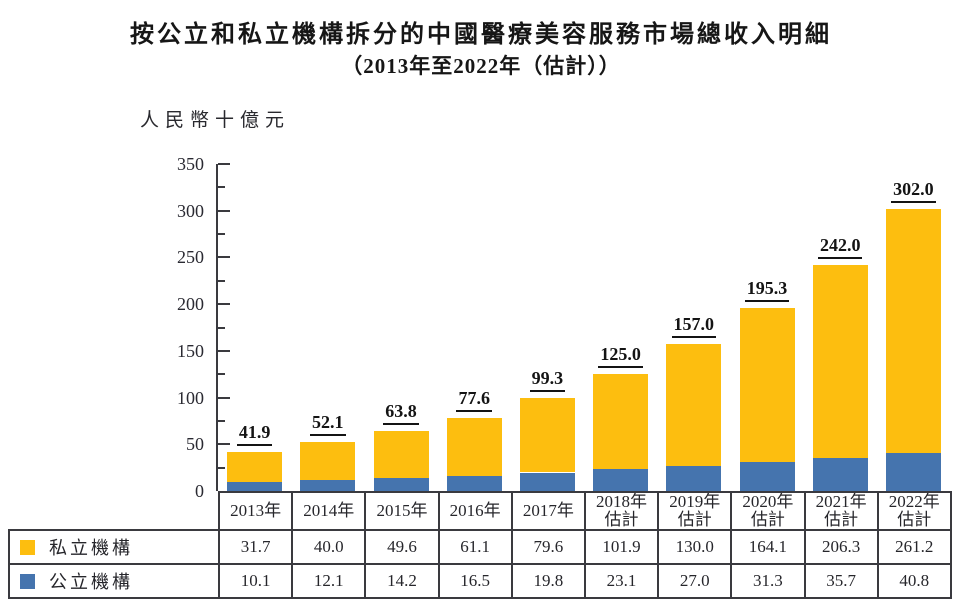 This screenshot has width=962, height=603. What do you see at coordinates (914, 581) in the screenshot?
I see `value-cell: 40.8` at bounding box center [914, 581].